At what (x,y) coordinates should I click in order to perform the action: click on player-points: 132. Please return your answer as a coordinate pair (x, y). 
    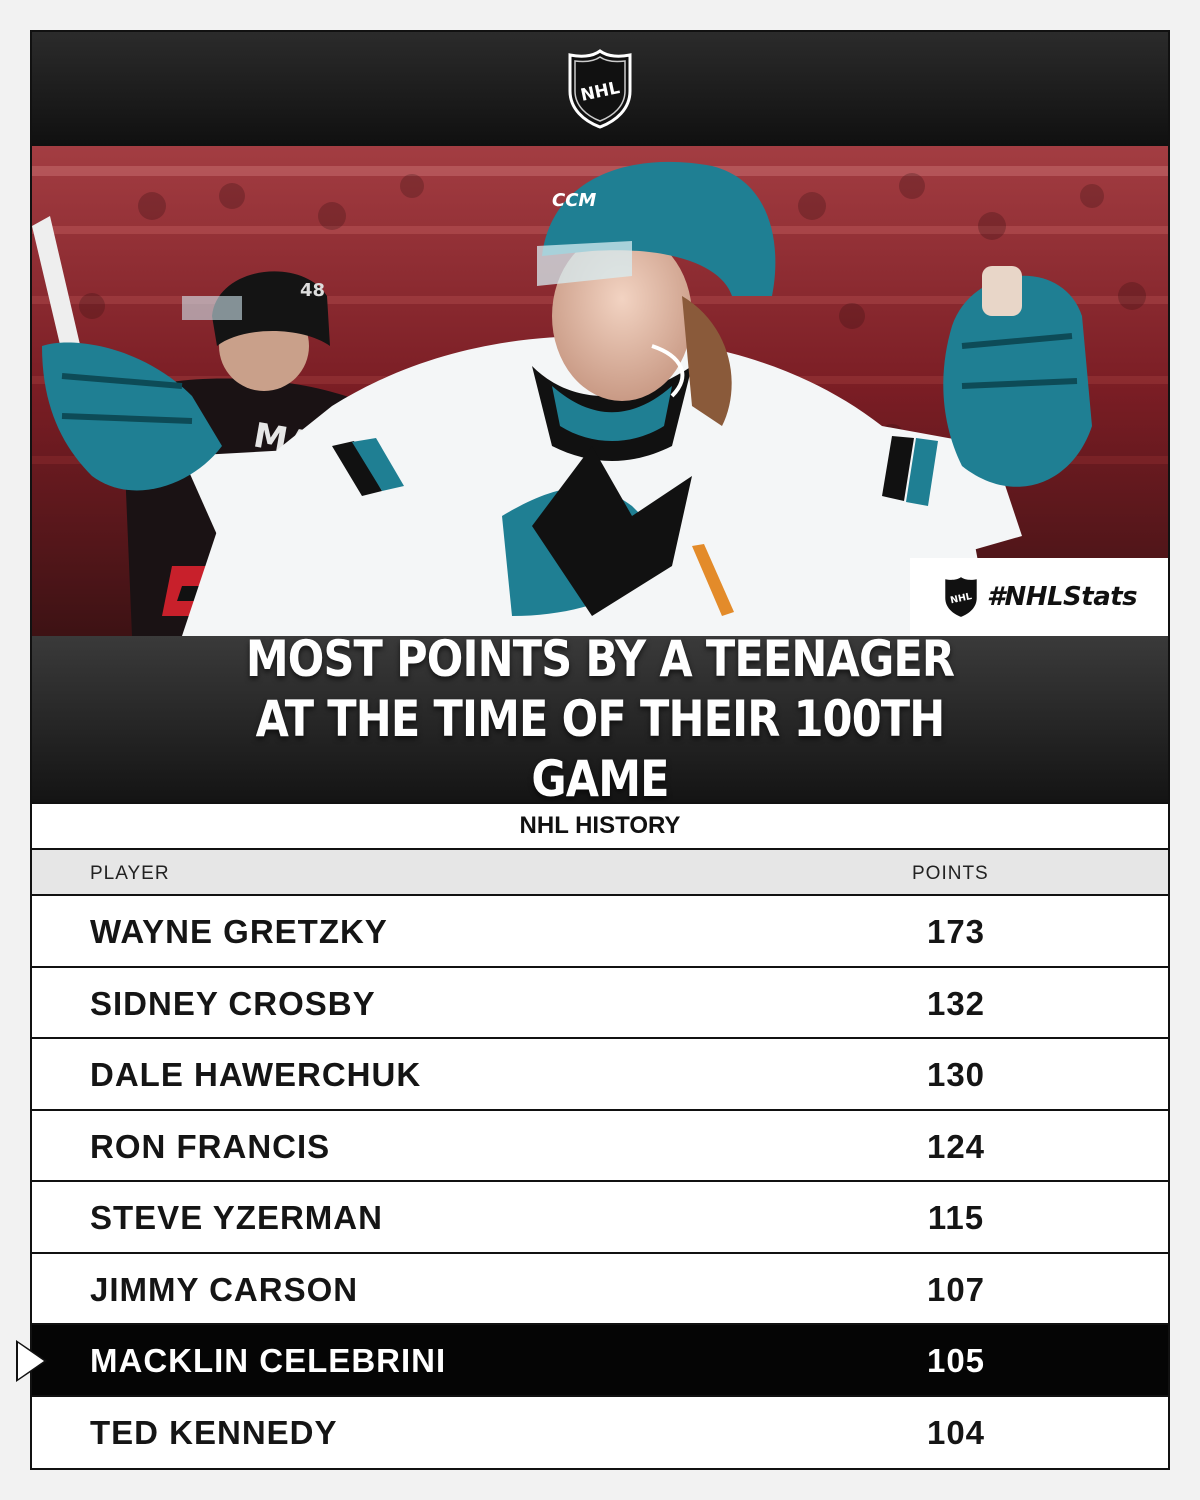
    Looking at the image, I should click on (956, 1003).